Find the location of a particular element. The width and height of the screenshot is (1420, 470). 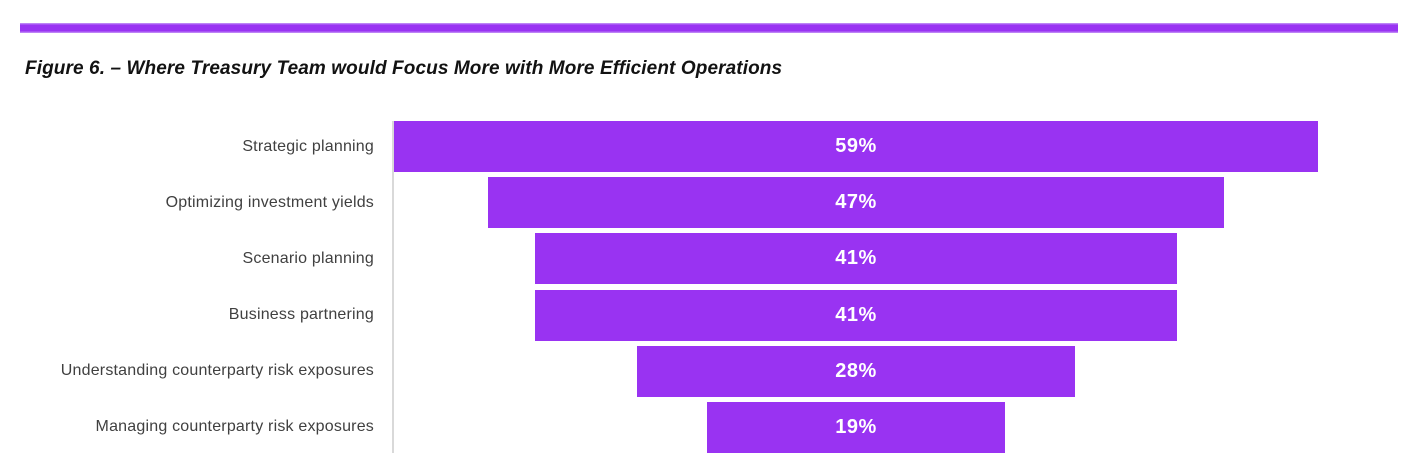

category-label: Strategic planning is located at coordinates (308, 146).